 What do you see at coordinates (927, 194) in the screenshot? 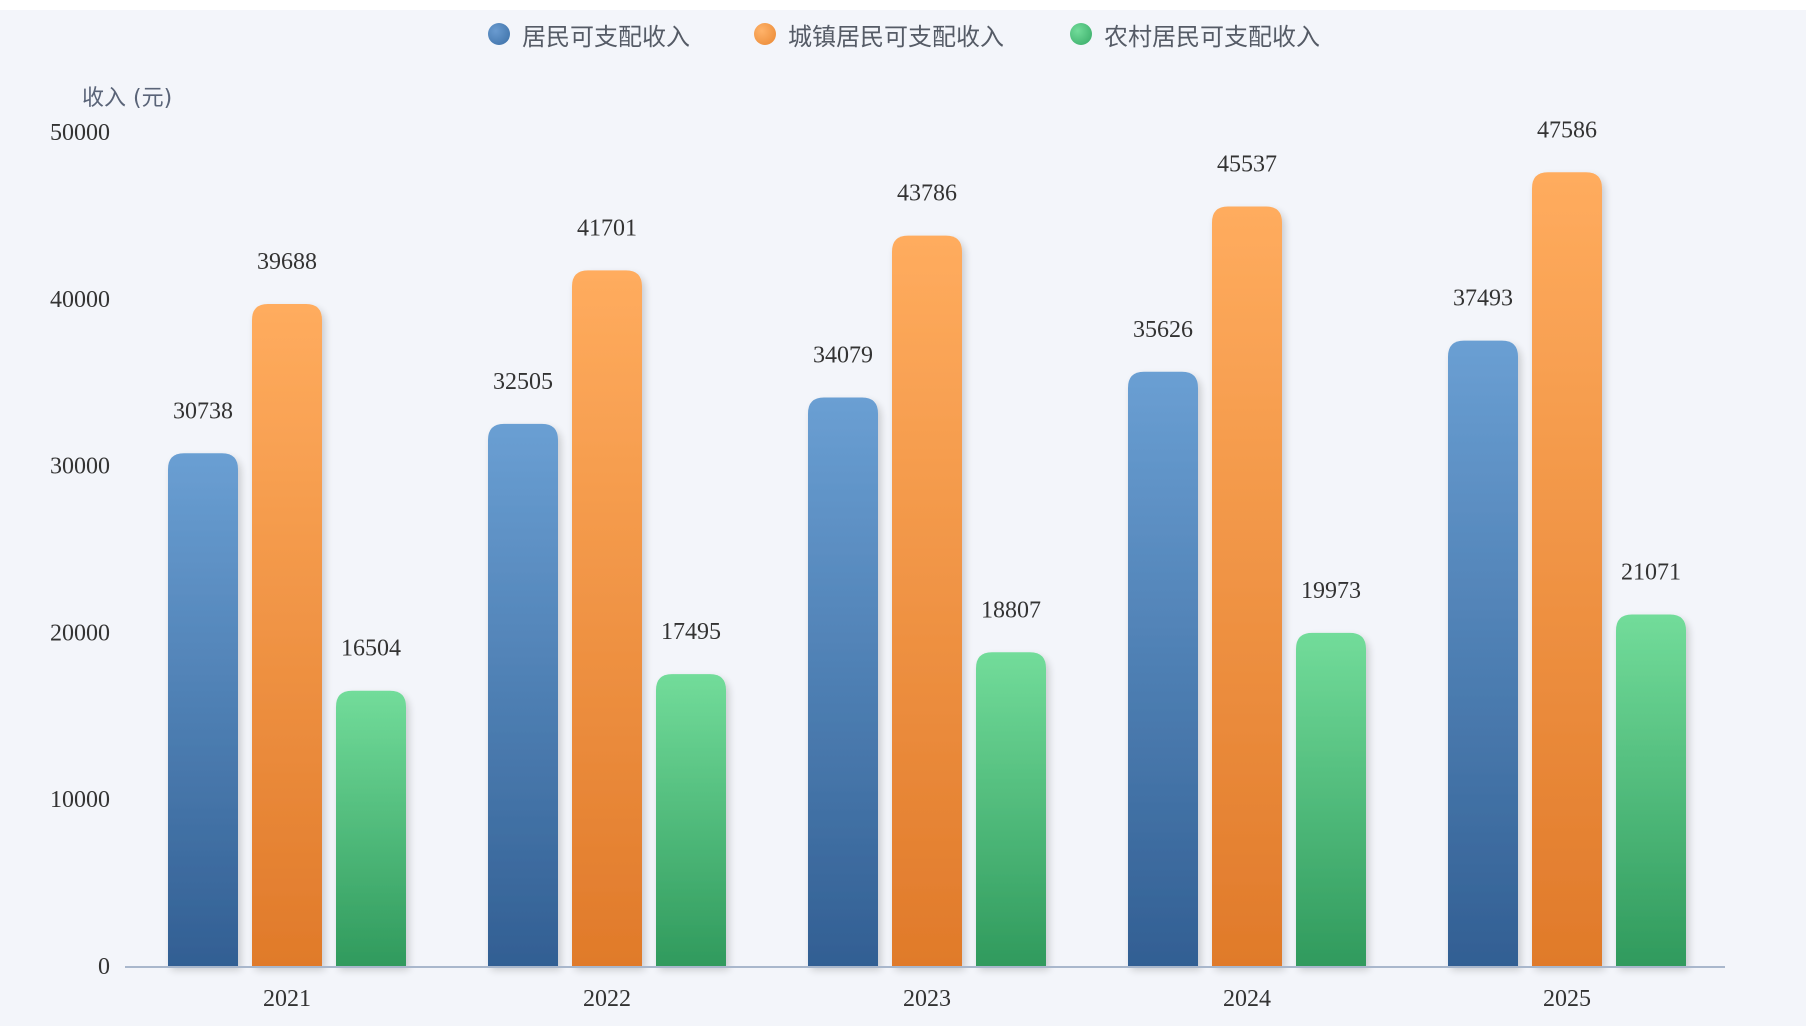
I see `bar-value-label: 43786` at bounding box center [927, 194].